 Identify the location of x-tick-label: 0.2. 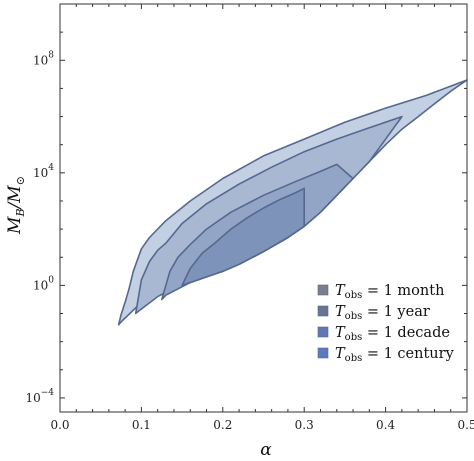
(222, 425).